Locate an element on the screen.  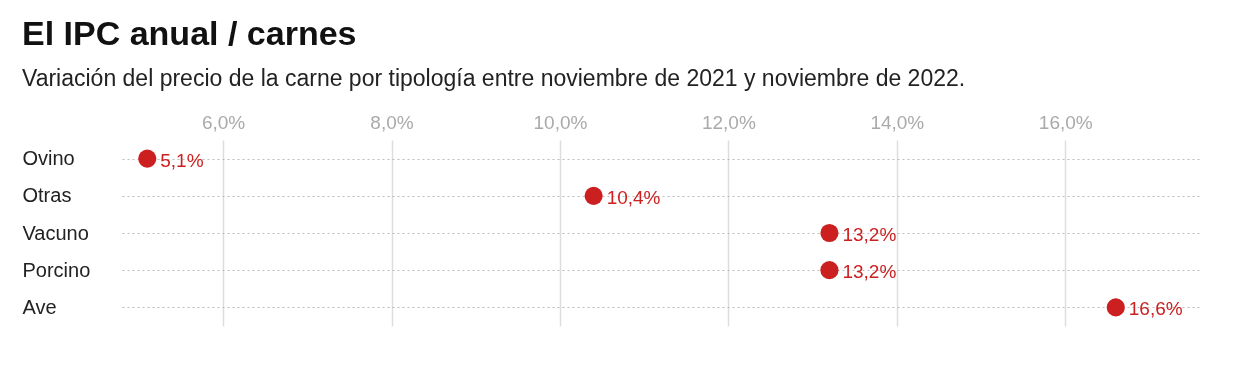
x-tick-label: 16,0% is located at coordinates (1065, 122).